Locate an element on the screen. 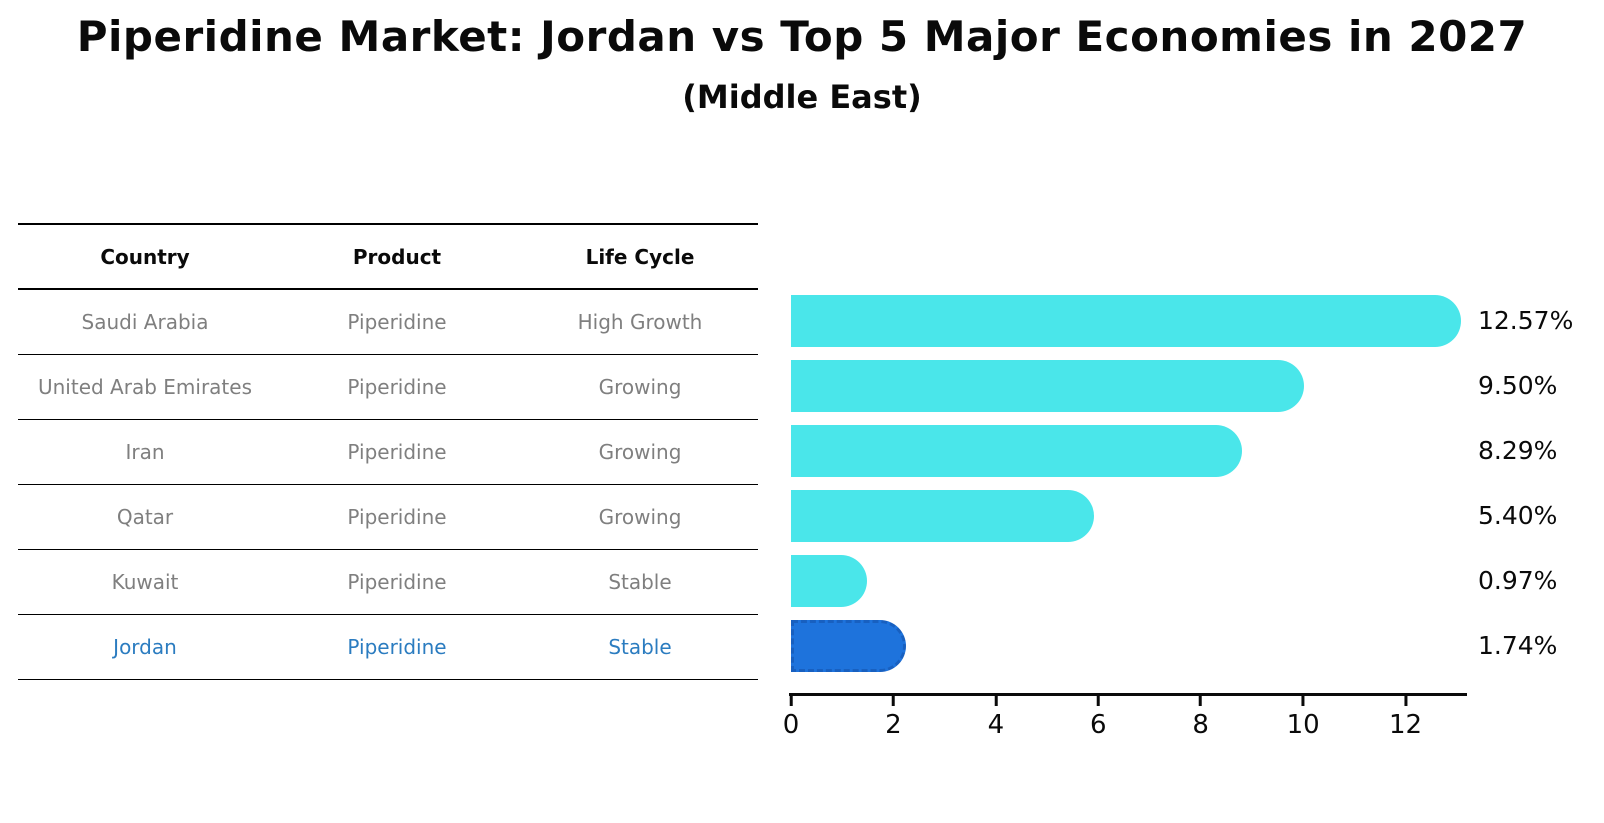 Image resolution: width=1604 pixels, height=823 pixels. tick-label: 6 is located at coordinates (1098, 725).